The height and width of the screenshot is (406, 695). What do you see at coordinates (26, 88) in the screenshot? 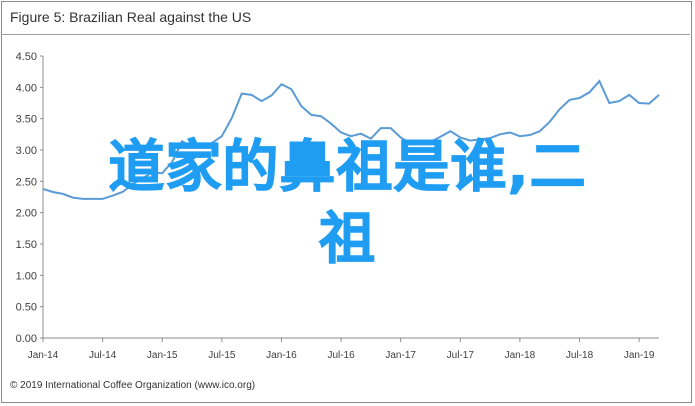
I see `y-tick-label: 4.00` at bounding box center [26, 88].